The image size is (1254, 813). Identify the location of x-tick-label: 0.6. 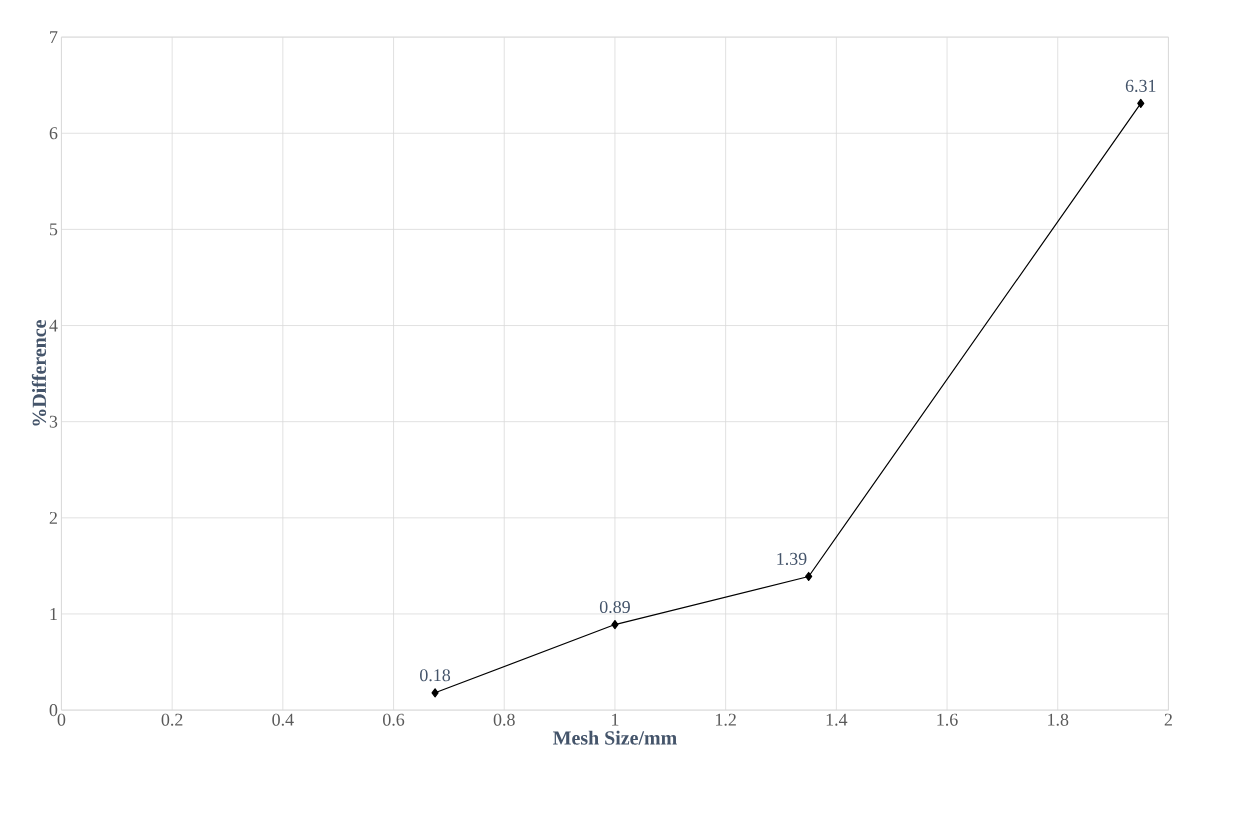
(394, 719).